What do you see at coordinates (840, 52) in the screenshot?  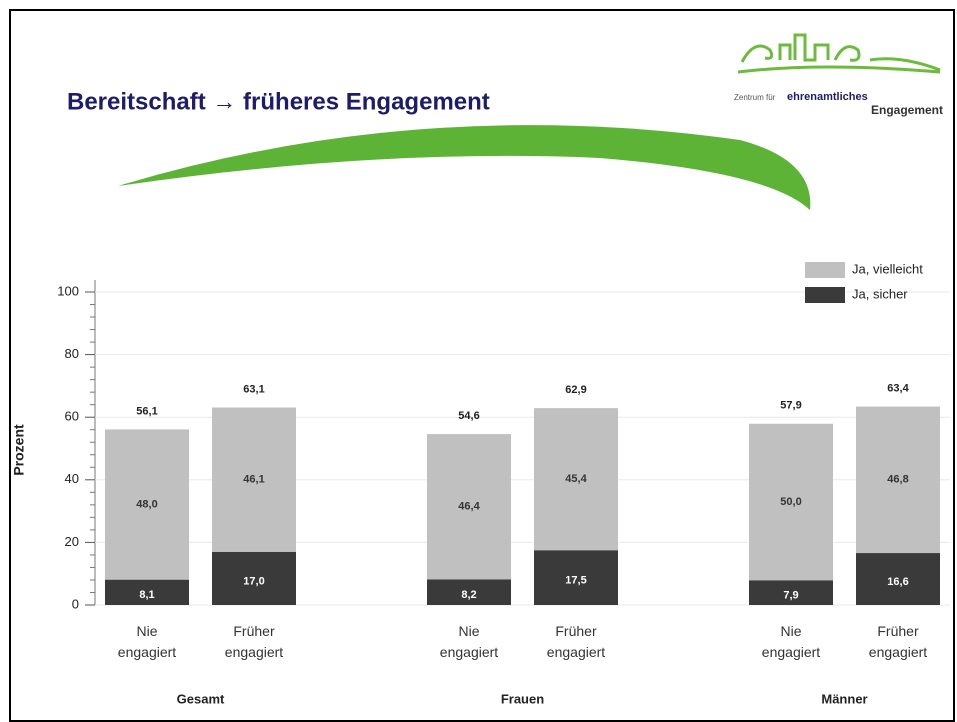 I see `logo-mark` at bounding box center [840, 52].